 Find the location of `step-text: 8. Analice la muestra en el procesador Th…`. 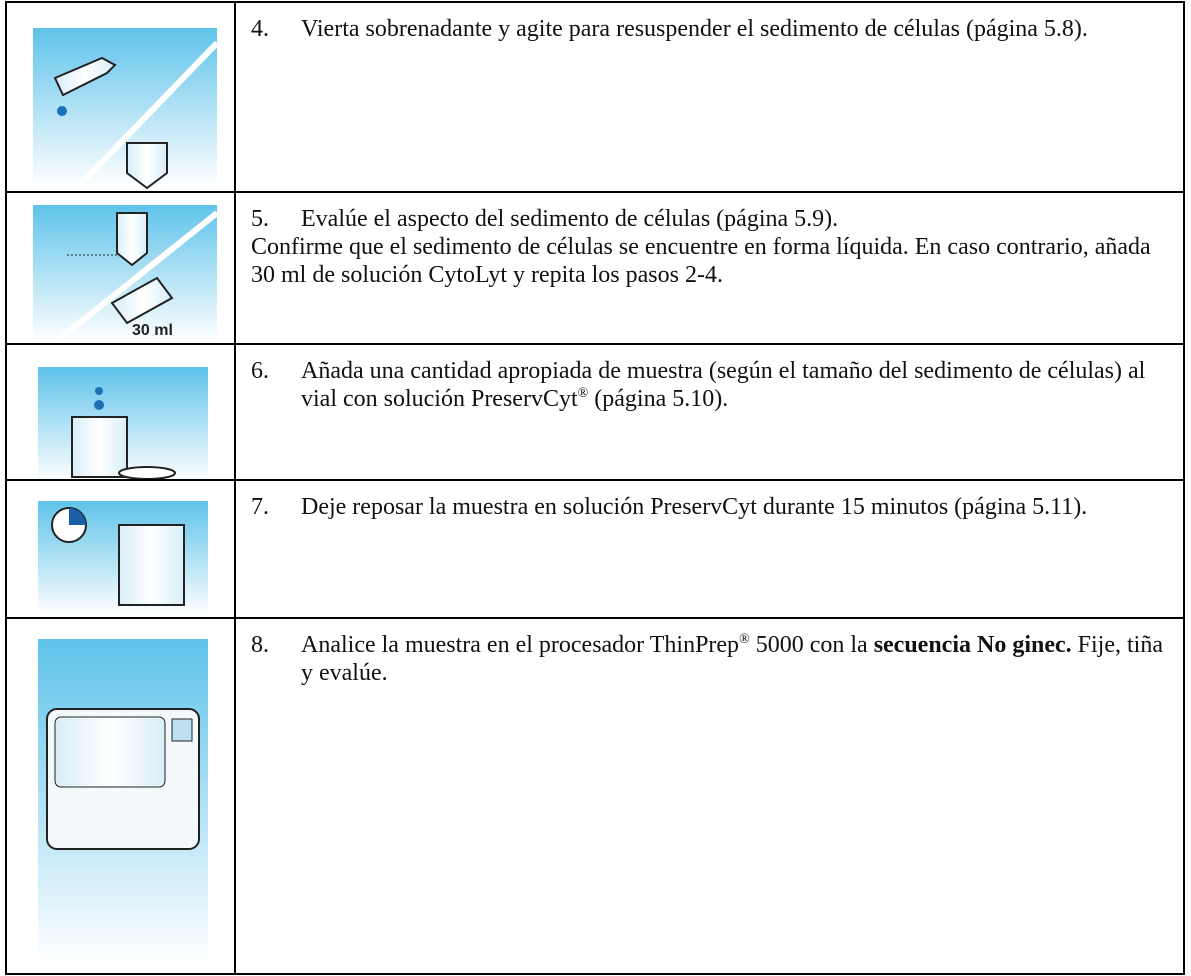

step-text: 8. Analice la muestra en el procesador Th… is located at coordinates (711, 659).